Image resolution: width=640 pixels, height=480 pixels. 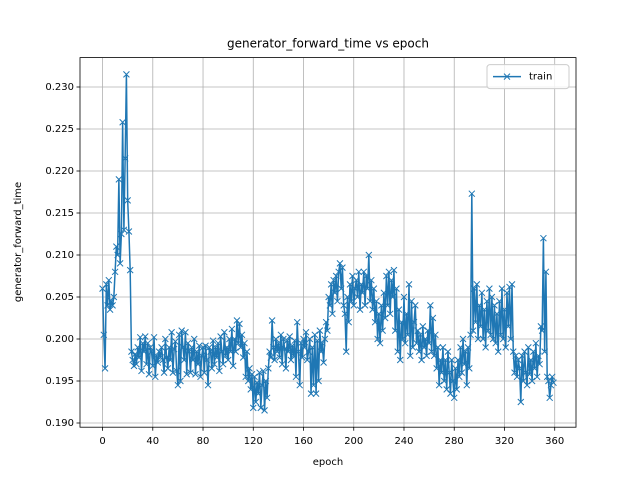 I want to click on chart-title: generator_forward_time vs epoch, so click(x=328, y=44).